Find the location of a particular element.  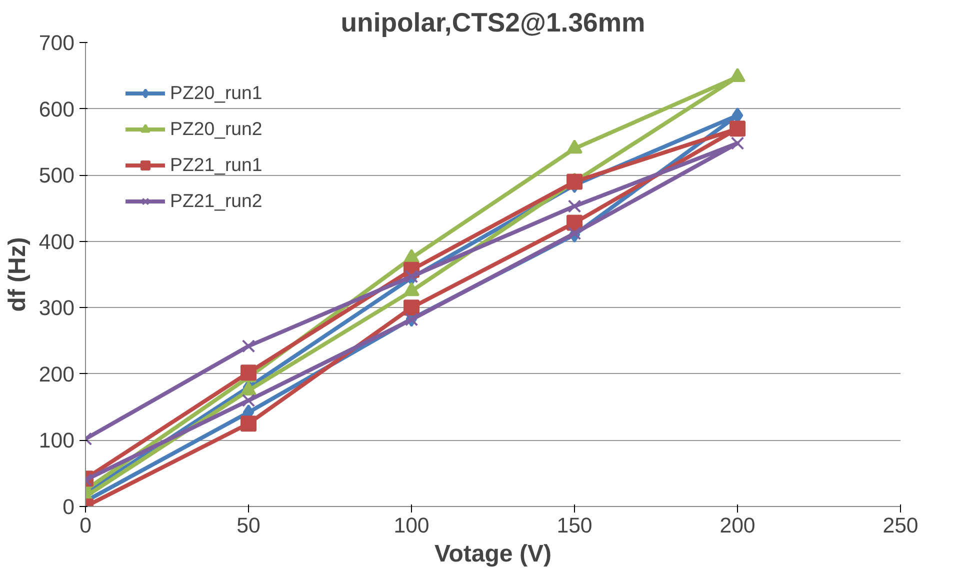

x-tick-label: 250 is located at coordinates (900, 526).